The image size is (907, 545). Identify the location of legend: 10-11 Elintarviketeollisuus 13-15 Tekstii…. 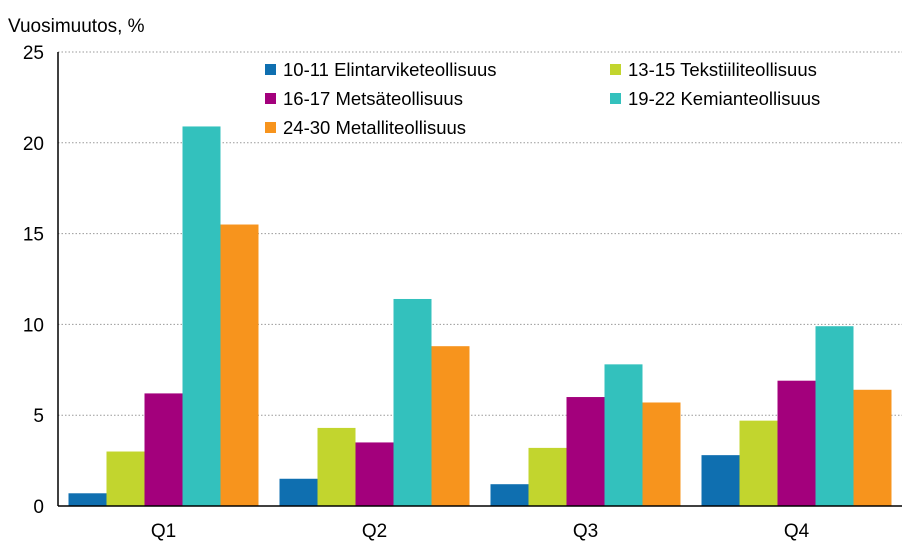
(542, 98).